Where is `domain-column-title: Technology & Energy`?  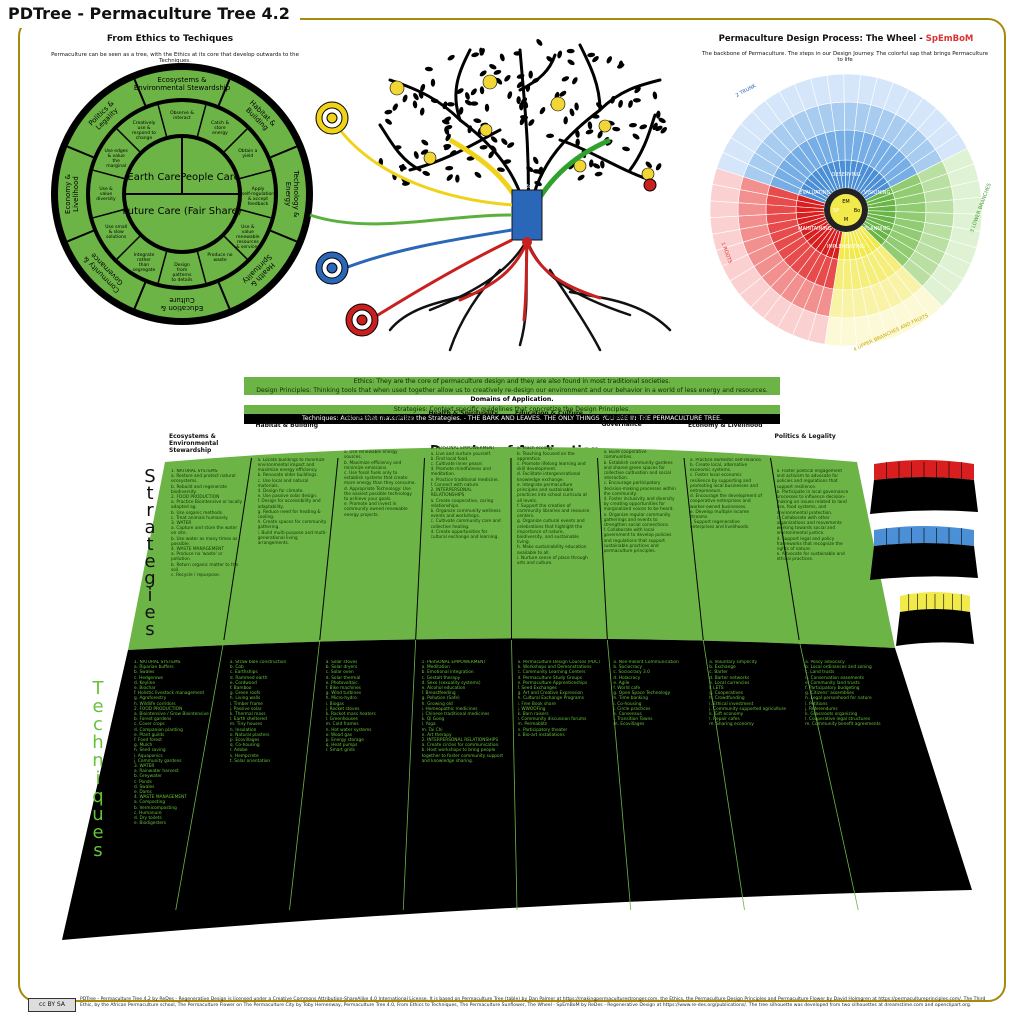
domain-column-title: Technology & Energy is located at coordinates (377, 418).